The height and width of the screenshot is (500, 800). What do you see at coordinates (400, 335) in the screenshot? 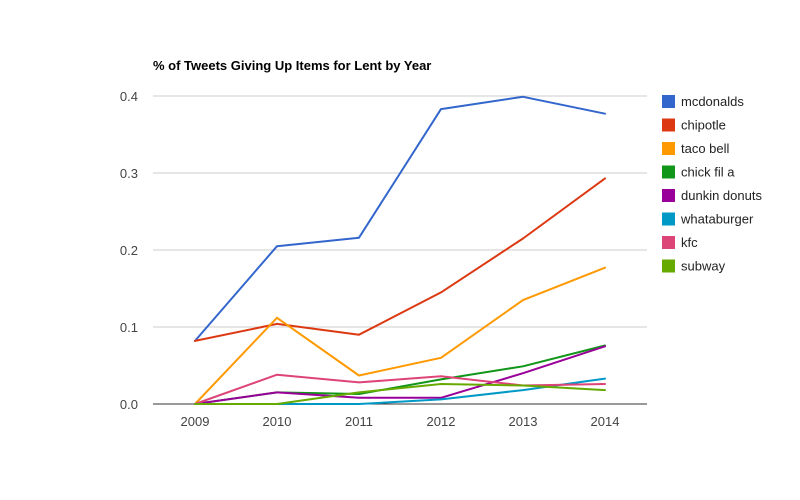
I see `series-line-taco-bell` at bounding box center [400, 335].